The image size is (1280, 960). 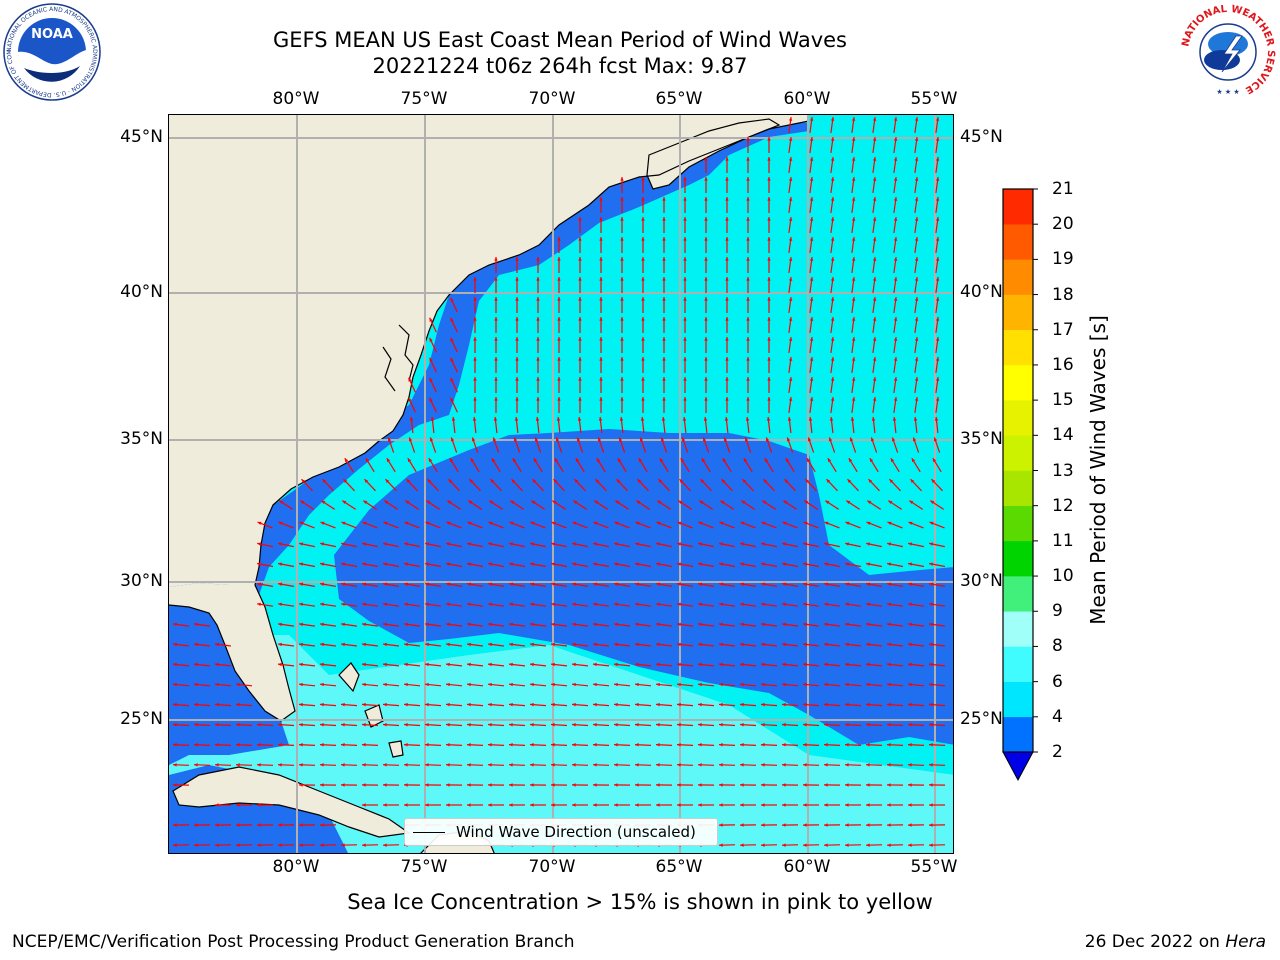 What do you see at coordinates (1245, 942) in the screenshot?
I see `host-name: Hera` at bounding box center [1245, 942].